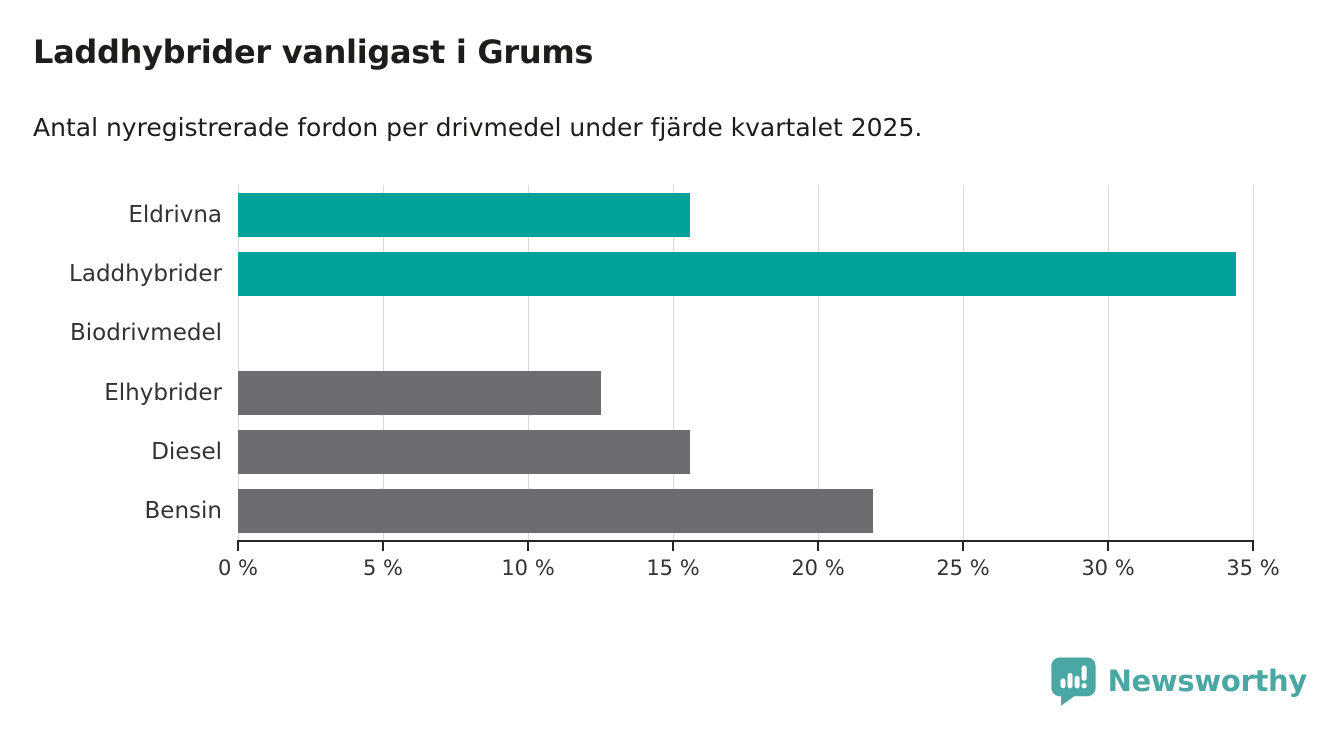 This screenshot has height=733, width=1340. What do you see at coordinates (673, 568) in the screenshot?
I see `axis-tick-label: 15 %` at bounding box center [673, 568].